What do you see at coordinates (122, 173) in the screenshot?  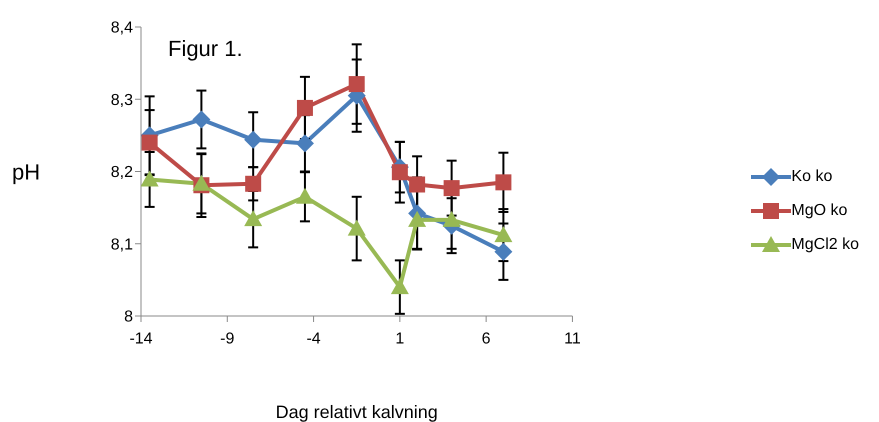 I see `y-tick-label: 8,2` at bounding box center [122, 173].